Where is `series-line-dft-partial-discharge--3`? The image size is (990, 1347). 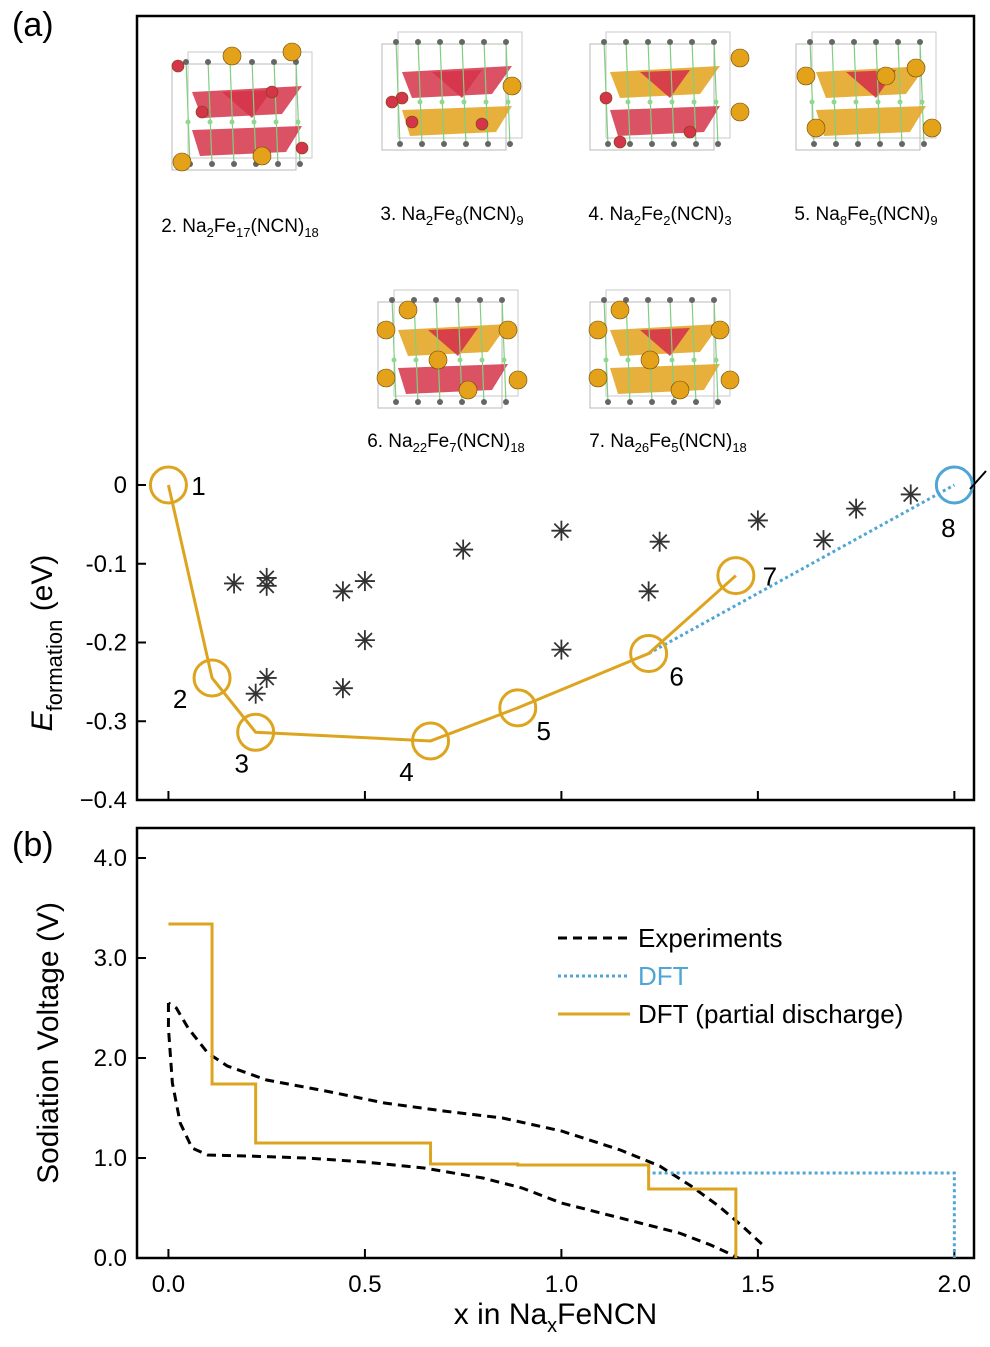 series-line-dft-partial-discharge--3 is located at coordinates (453, 1090).